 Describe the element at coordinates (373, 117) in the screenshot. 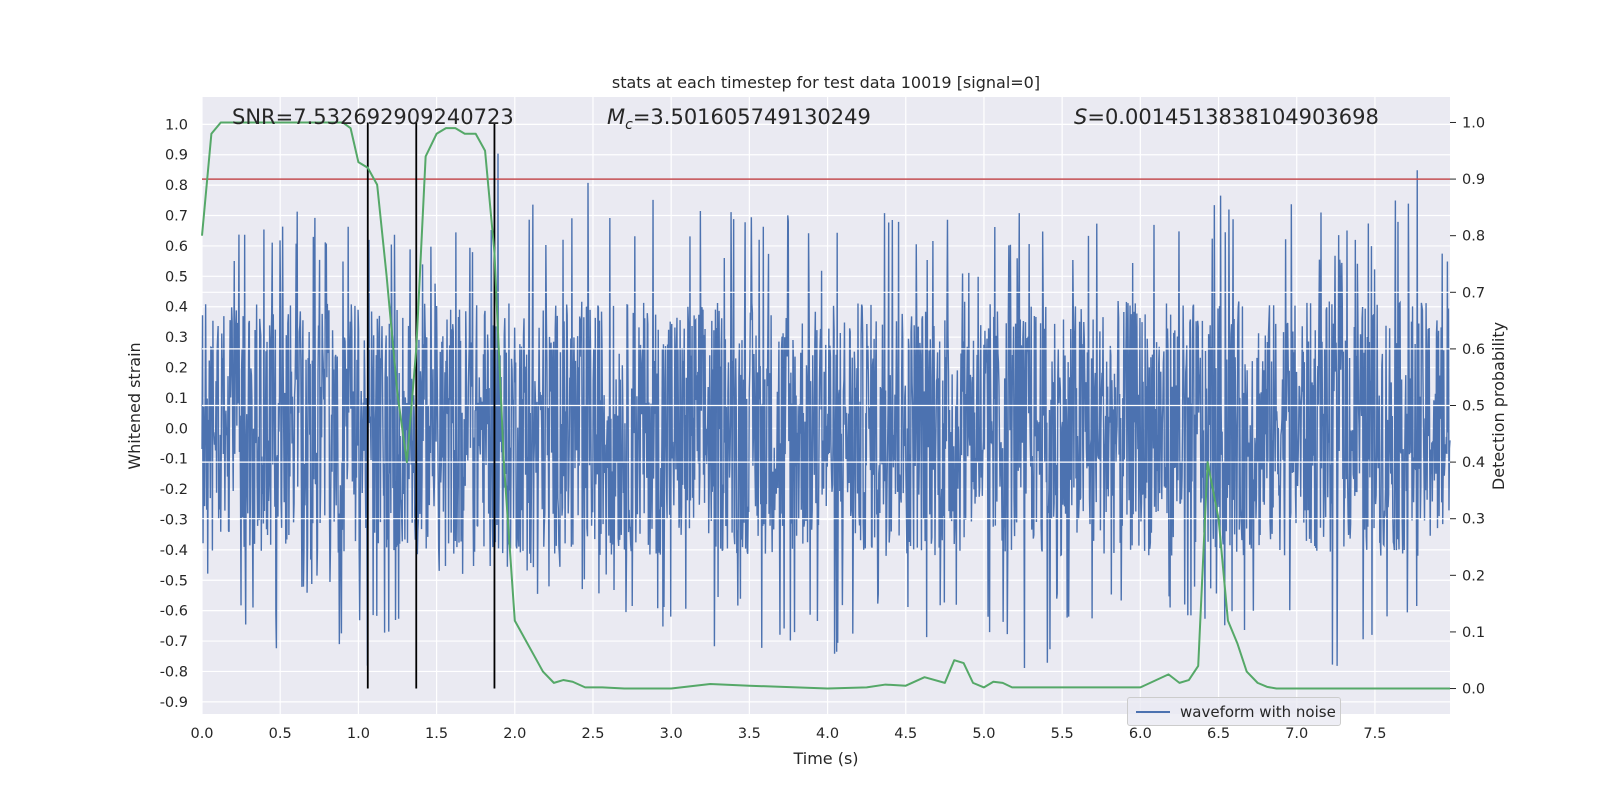

I see `snr-annotation: SNR=7.532692909240723` at that location.